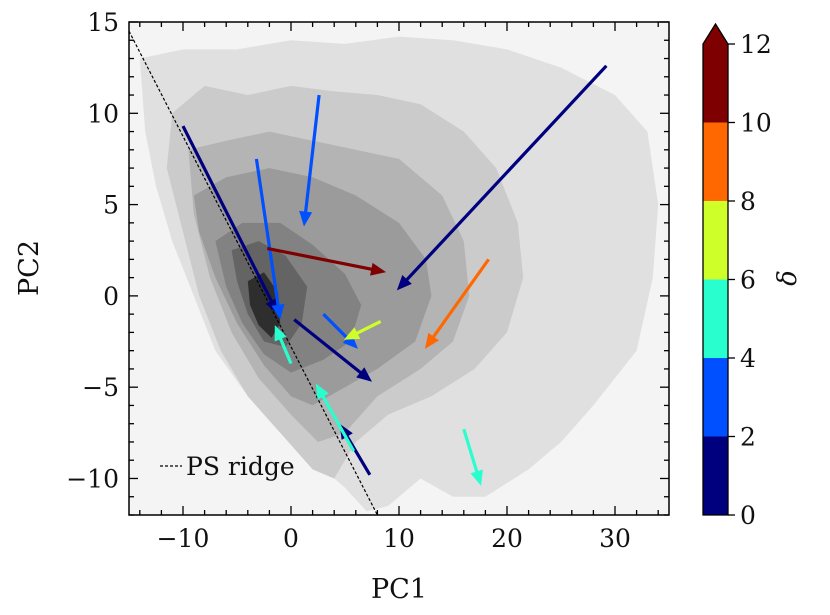 The height and width of the screenshot is (615, 830). Describe the element at coordinates (29, 268) in the screenshot. I see `y-axis-title: PC2` at that location.